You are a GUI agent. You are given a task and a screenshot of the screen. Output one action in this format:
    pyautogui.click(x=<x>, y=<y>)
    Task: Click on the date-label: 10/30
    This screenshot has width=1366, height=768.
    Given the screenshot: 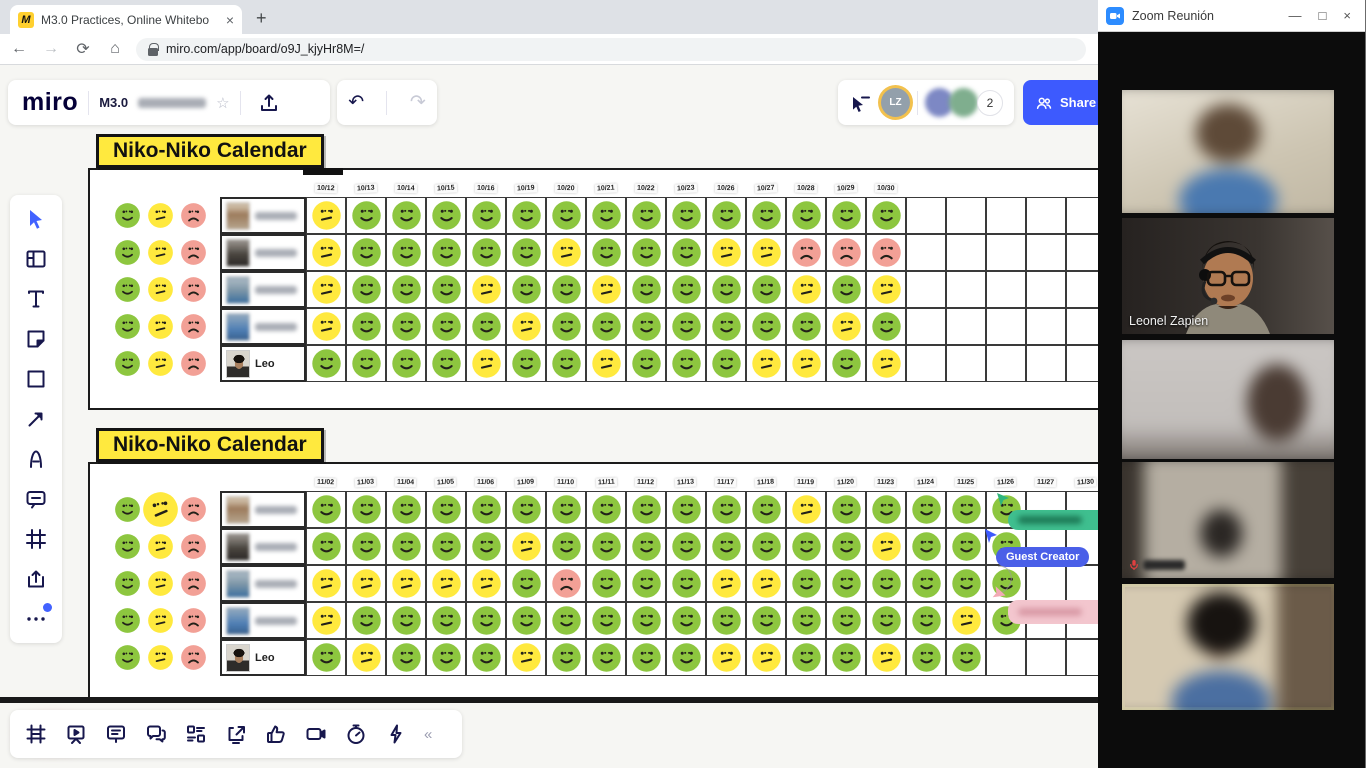 What is the action you would take?
    pyautogui.click(x=886, y=188)
    